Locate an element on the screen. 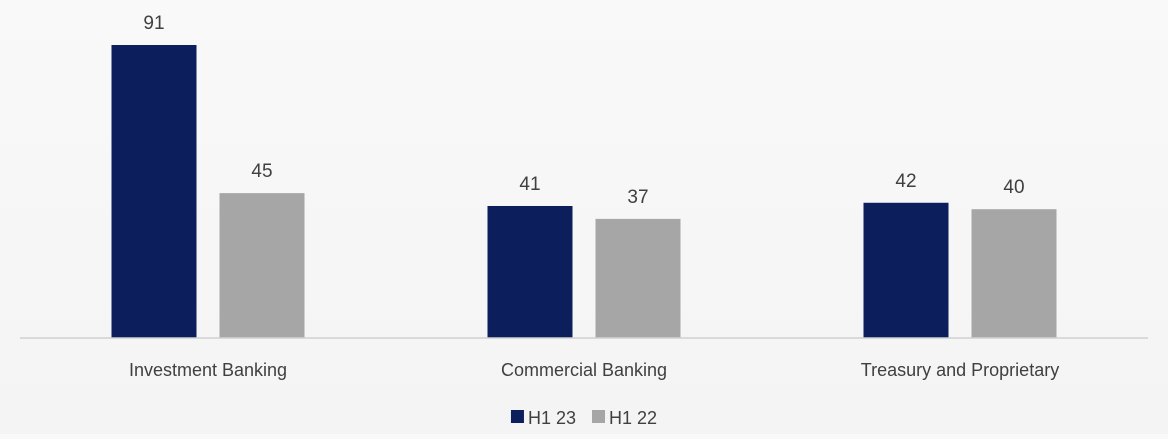 Image resolution: width=1168 pixels, height=439 pixels. category-label-commercial-banking: Commercial Banking is located at coordinates (584, 370).